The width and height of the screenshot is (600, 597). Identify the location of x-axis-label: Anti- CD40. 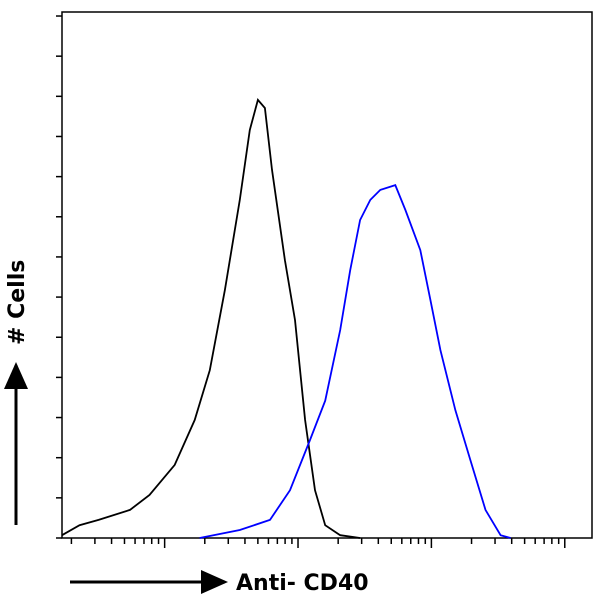
(302, 583).